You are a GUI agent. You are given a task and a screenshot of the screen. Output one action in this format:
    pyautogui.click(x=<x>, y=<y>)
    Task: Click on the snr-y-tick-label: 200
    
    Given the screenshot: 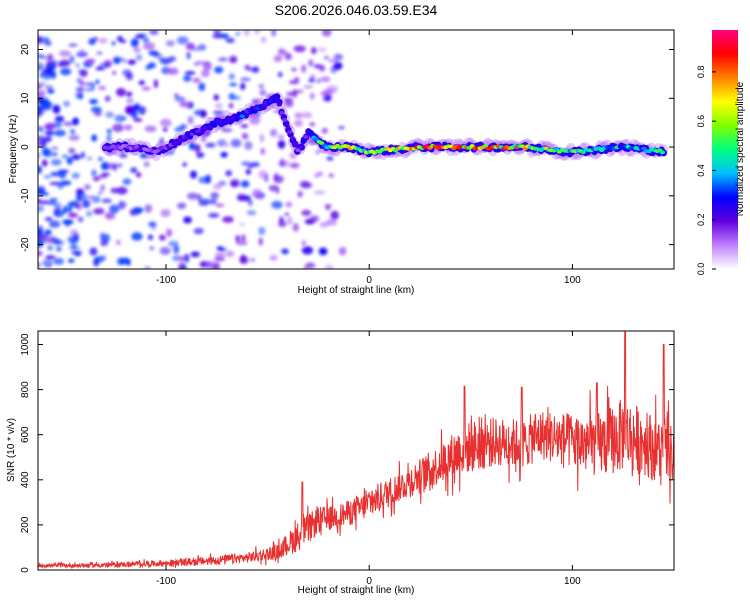 What is the action you would take?
    pyautogui.click(x=25, y=524)
    